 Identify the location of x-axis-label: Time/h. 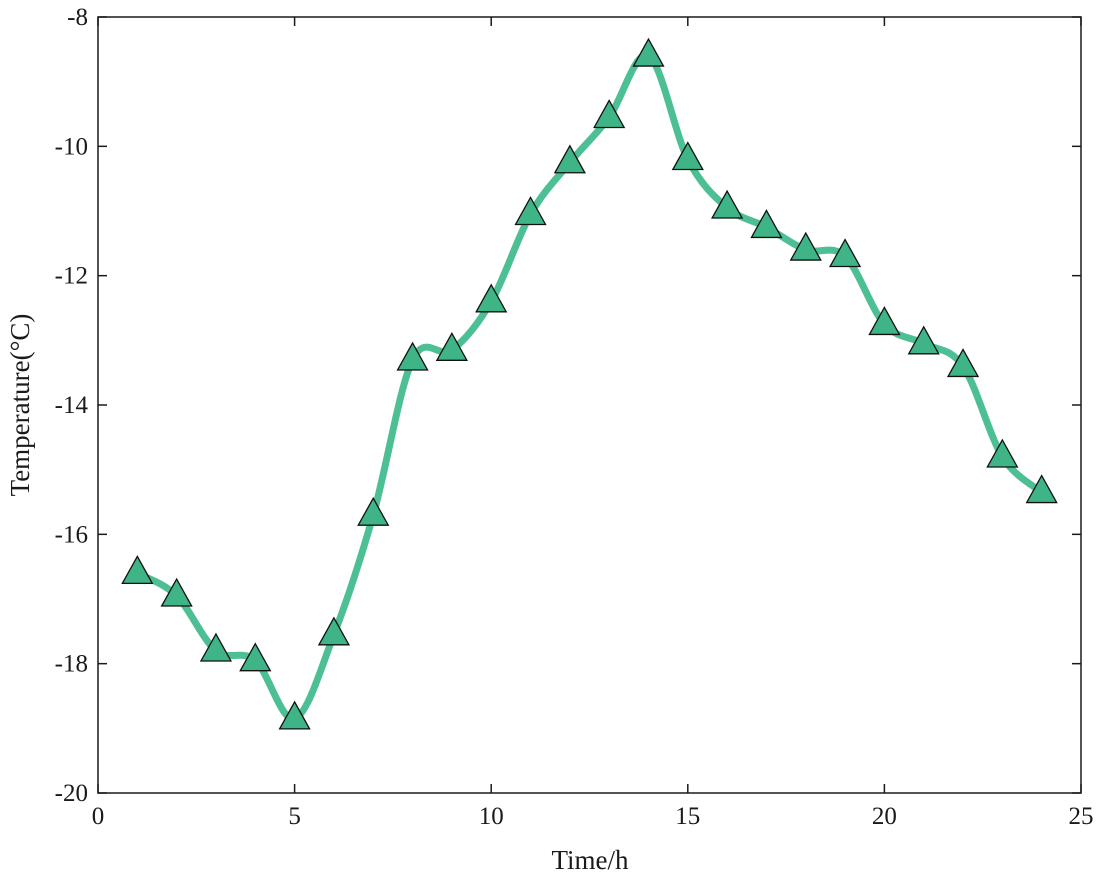
(590, 860).